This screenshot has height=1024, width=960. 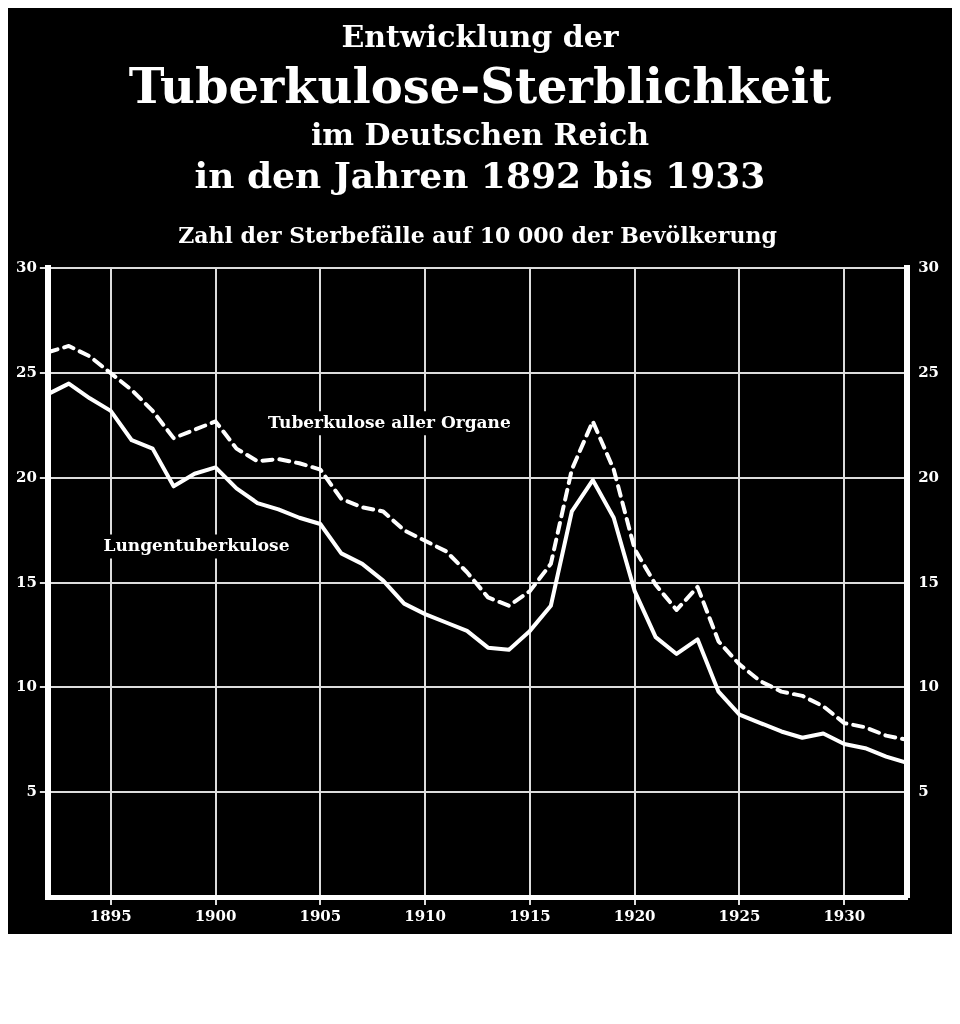 What do you see at coordinates (928, 581) in the screenshot?
I see `y2-tick-label: 15` at bounding box center [928, 581].